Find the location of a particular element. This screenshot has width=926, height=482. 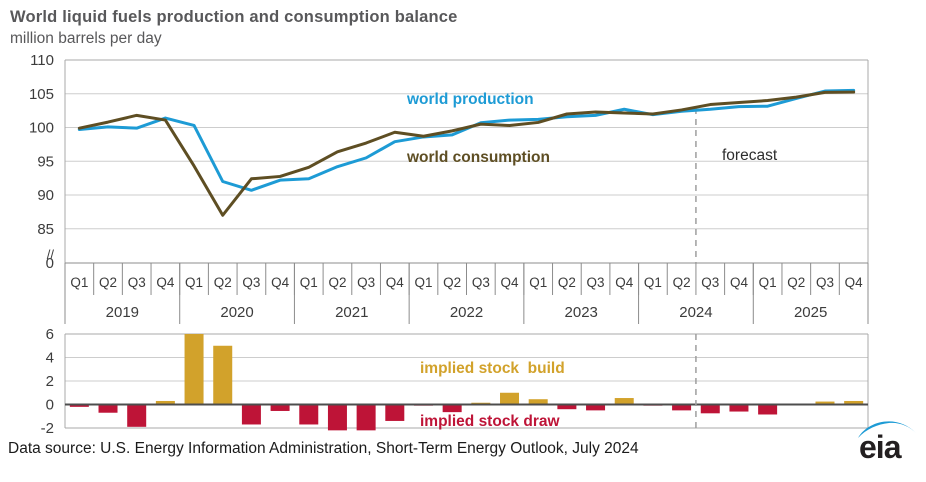

year-label: 2019 is located at coordinates (122, 312).